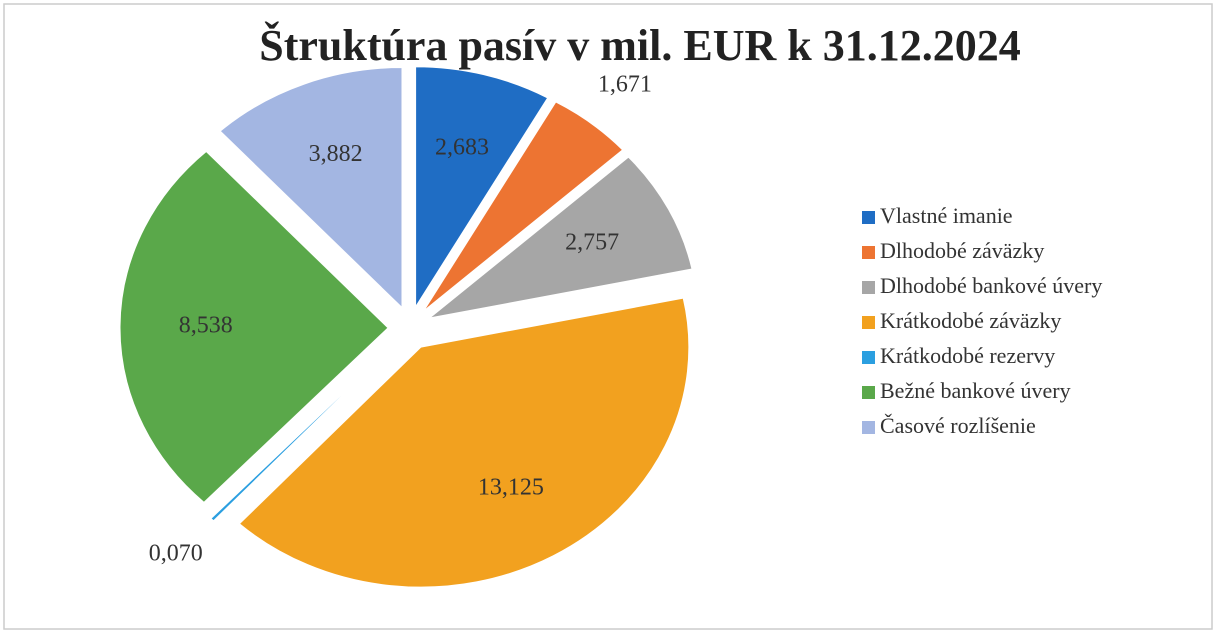  Describe the element at coordinates (640, 45) in the screenshot. I see `chart-title: Štruktúra pasív v mil. EUR k 31.12.2024` at that location.